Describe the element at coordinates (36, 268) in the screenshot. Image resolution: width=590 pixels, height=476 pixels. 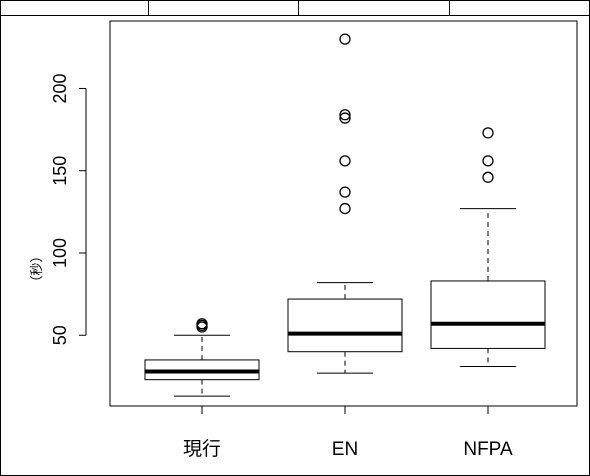
I see `y-axis-label: （秒）` at that location.